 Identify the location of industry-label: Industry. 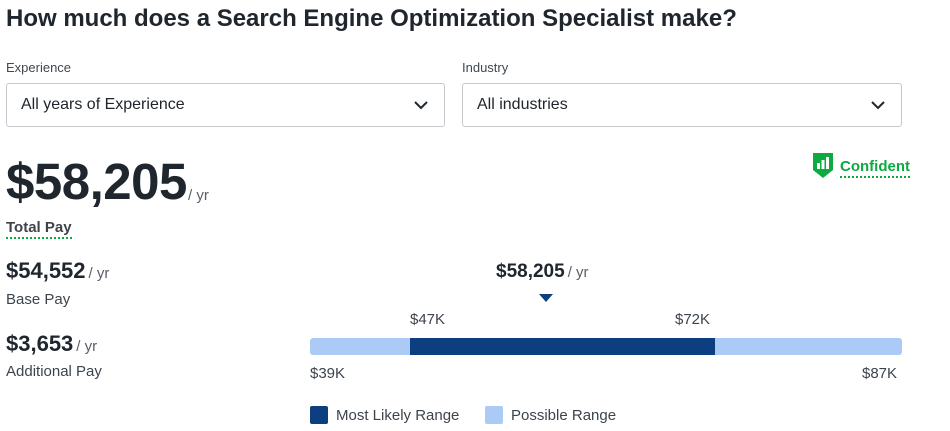
(485, 67).